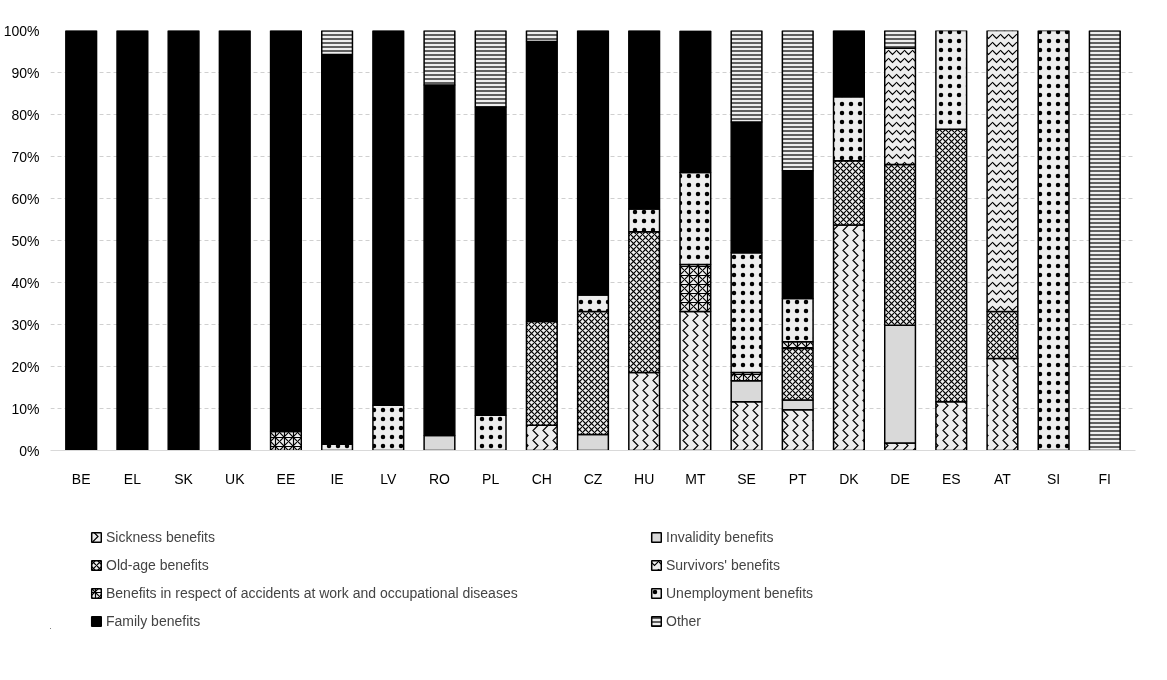 The width and height of the screenshot is (1167, 680). What do you see at coordinates (25, 324) in the screenshot?
I see `y-tick-label: 30%` at bounding box center [25, 324].